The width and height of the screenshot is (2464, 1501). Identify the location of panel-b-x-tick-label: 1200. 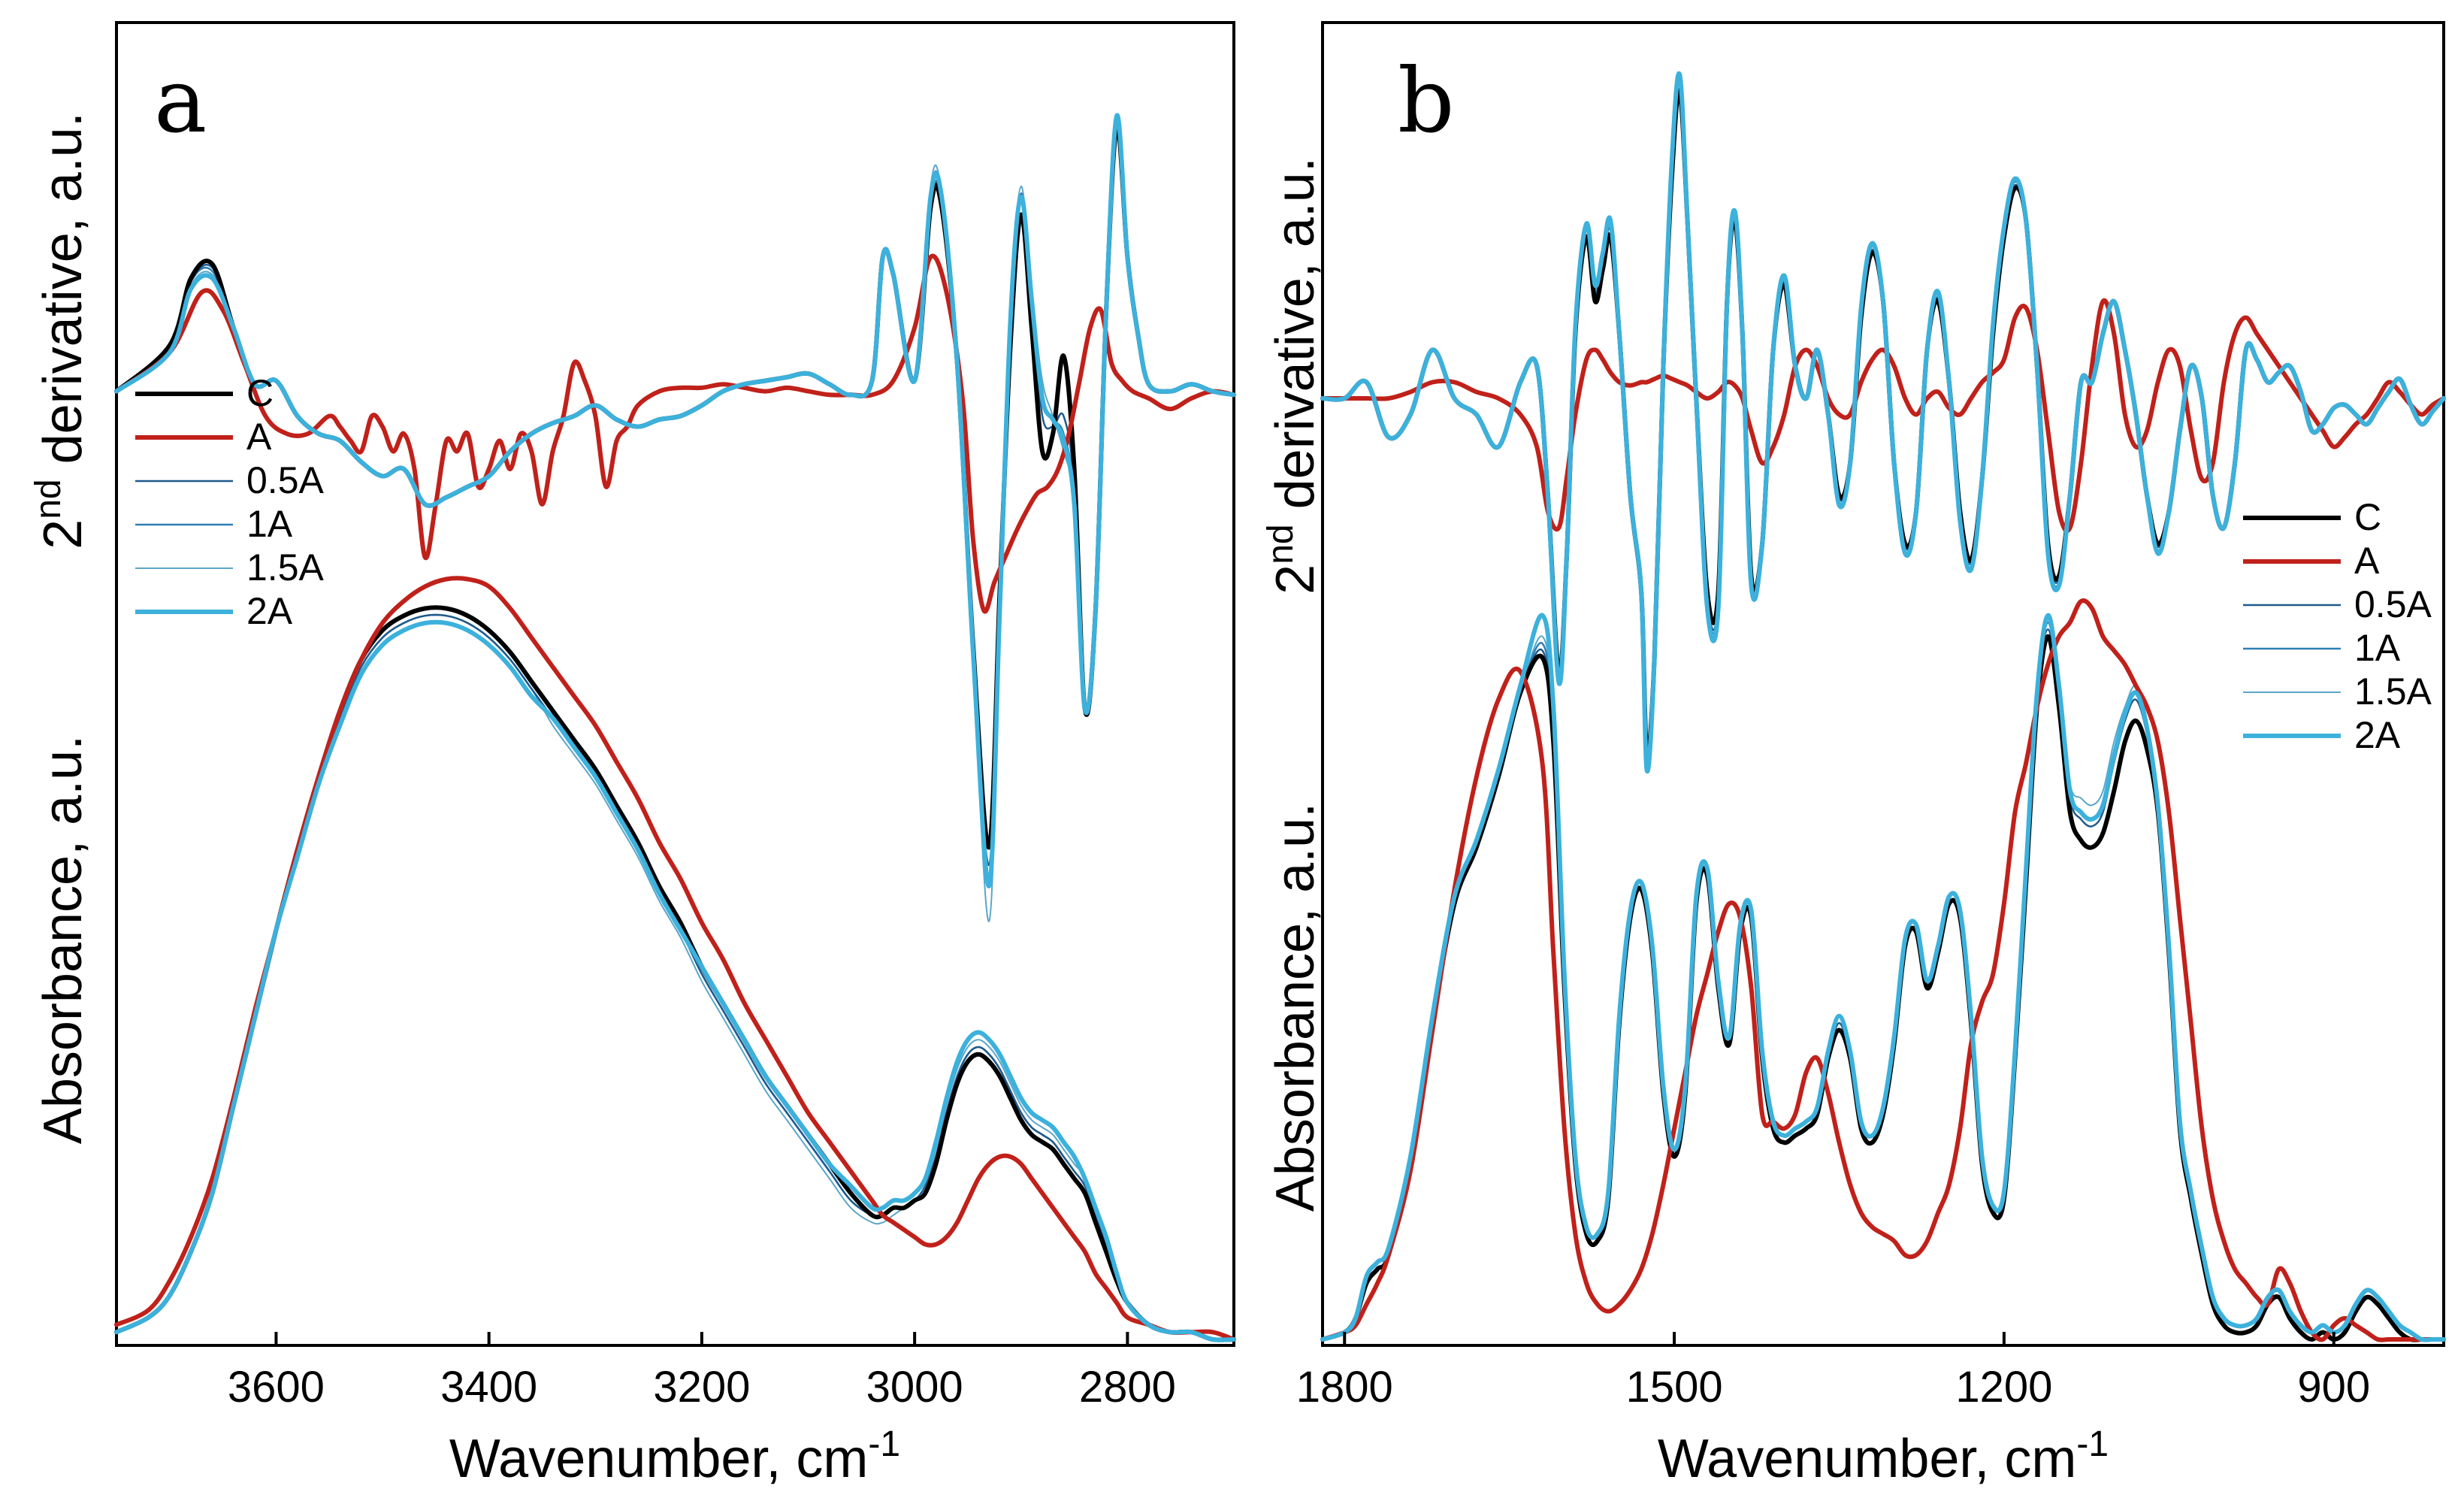
(2004, 1388).